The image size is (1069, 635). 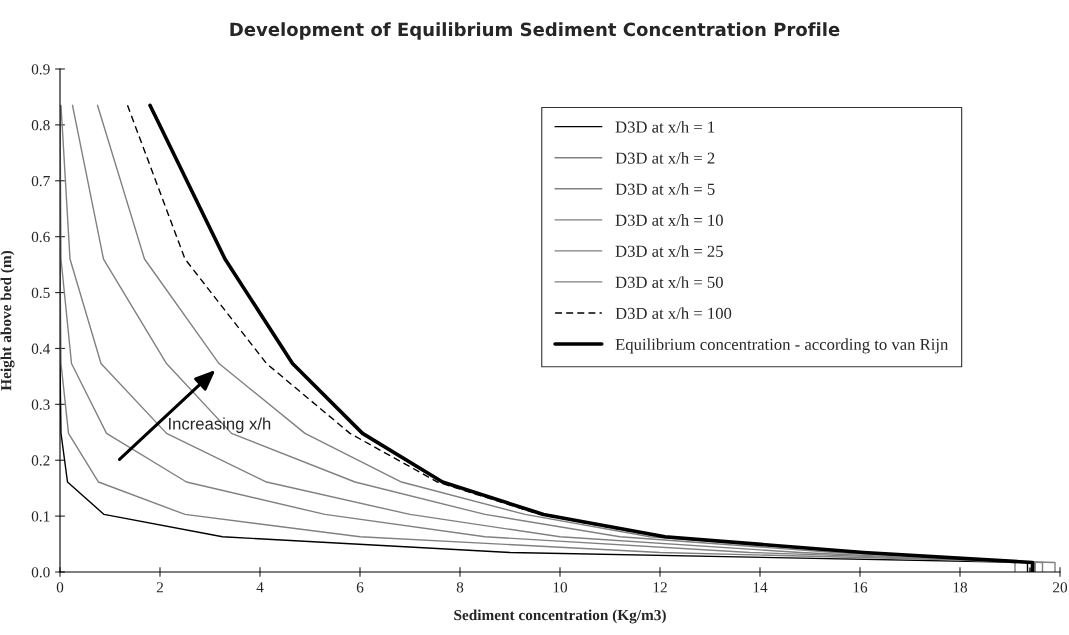 What do you see at coordinates (260, 587) in the screenshot?
I see `x-tick-label: 4` at bounding box center [260, 587].